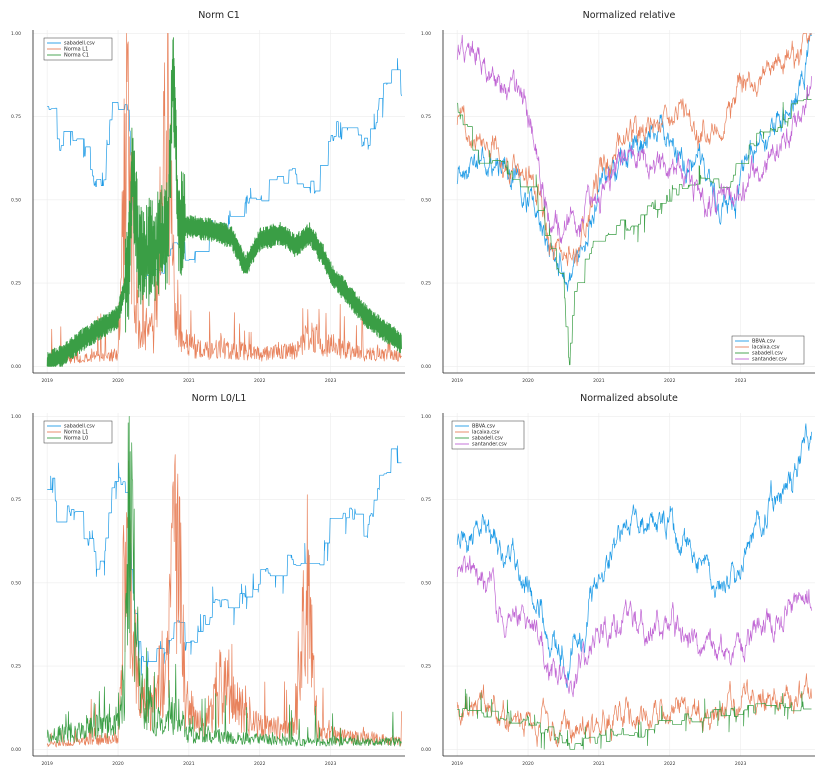  I want to click on chart-title: Norm C1, so click(219, 15).